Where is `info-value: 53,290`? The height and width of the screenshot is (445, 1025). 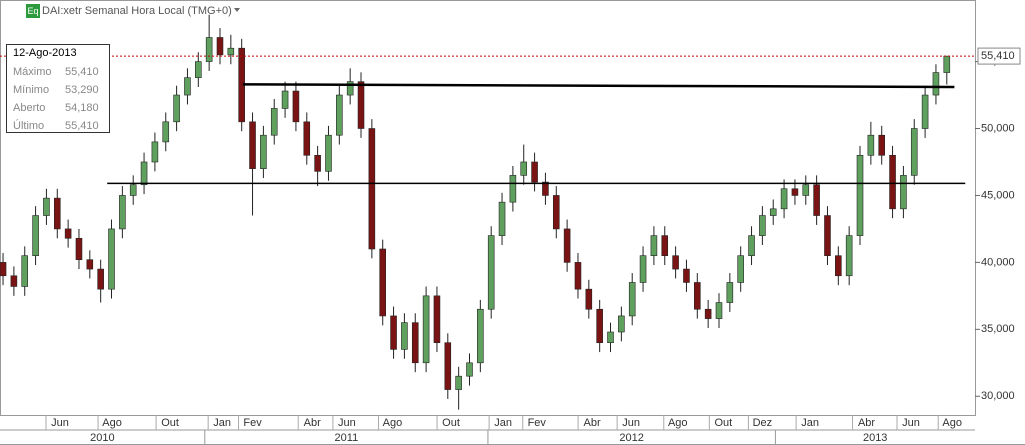 info-value: 53,290 is located at coordinates (82, 90).